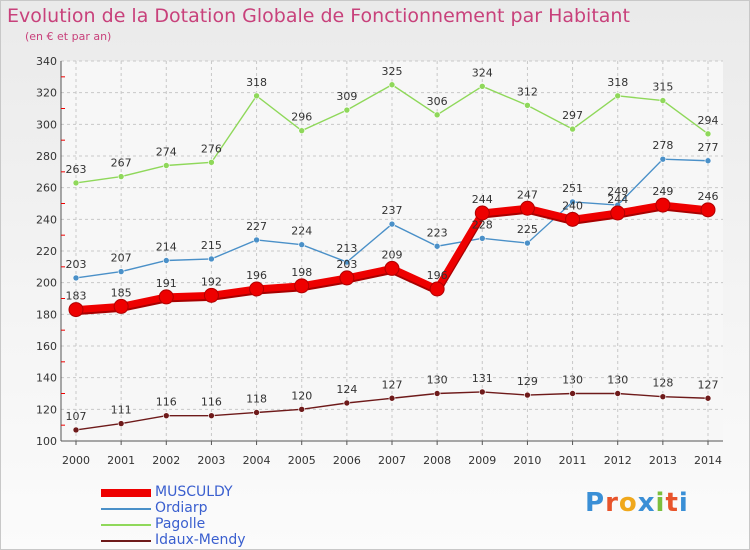  What do you see at coordinates (166, 152) in the screenshot?
I see `data-label: 274` at bounding box center [166, 152].